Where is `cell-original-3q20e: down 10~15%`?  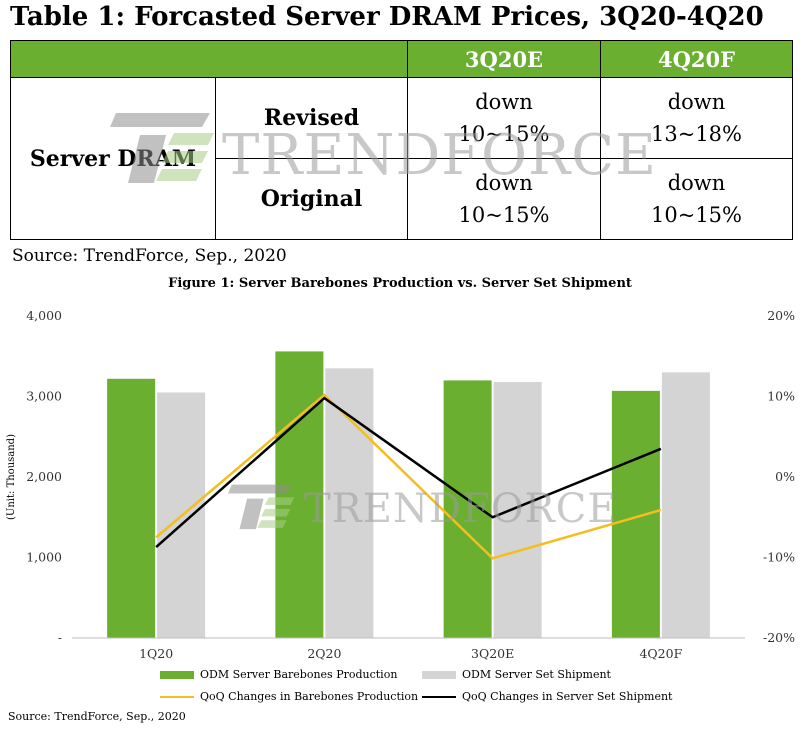
cell-original-3q20e: down 10~15% is located at coordinates (504, 199).